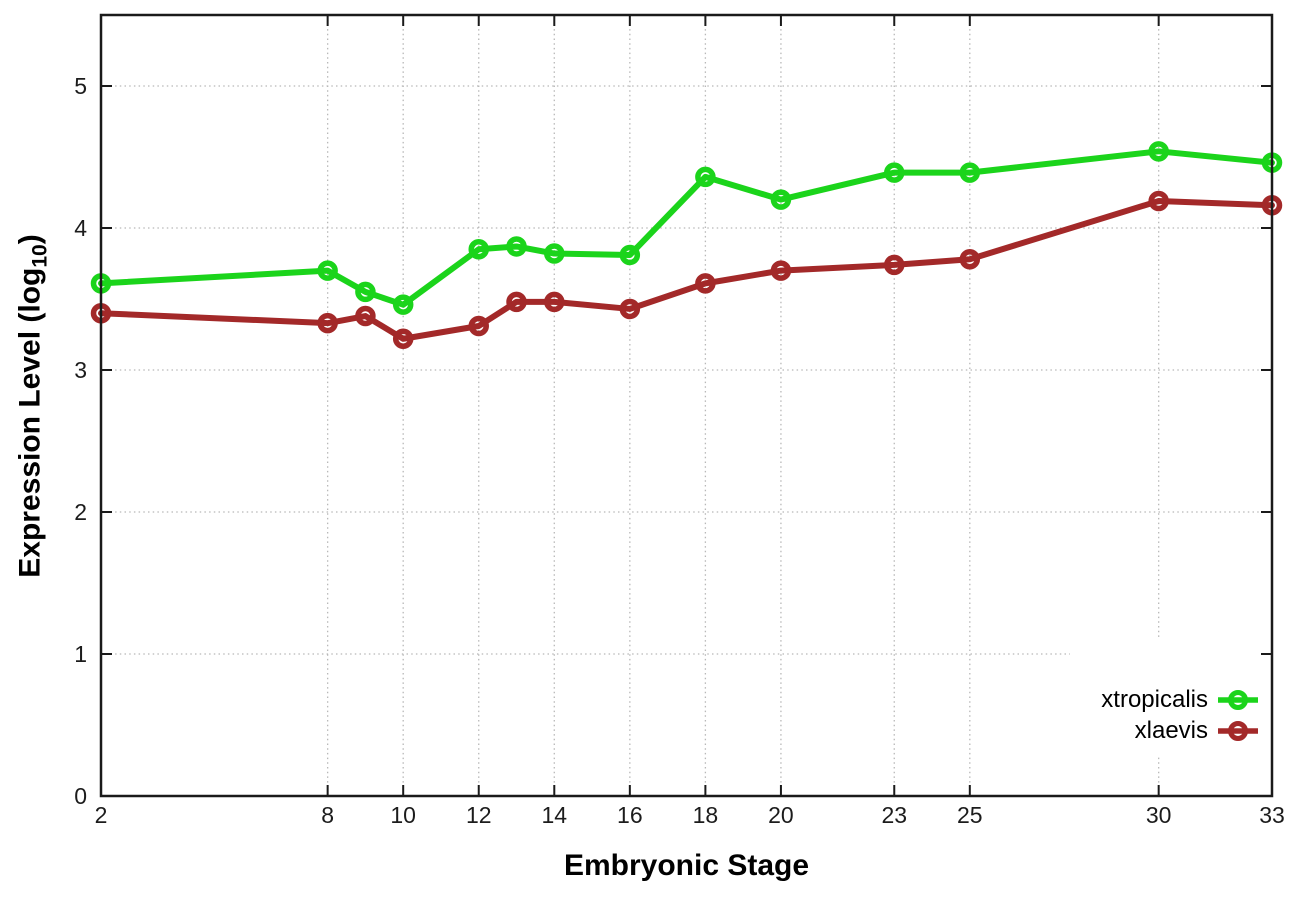  Describe the element at coordinates (1158, 815) in the screenshot. I see `x-tick-label: 30` at that location.